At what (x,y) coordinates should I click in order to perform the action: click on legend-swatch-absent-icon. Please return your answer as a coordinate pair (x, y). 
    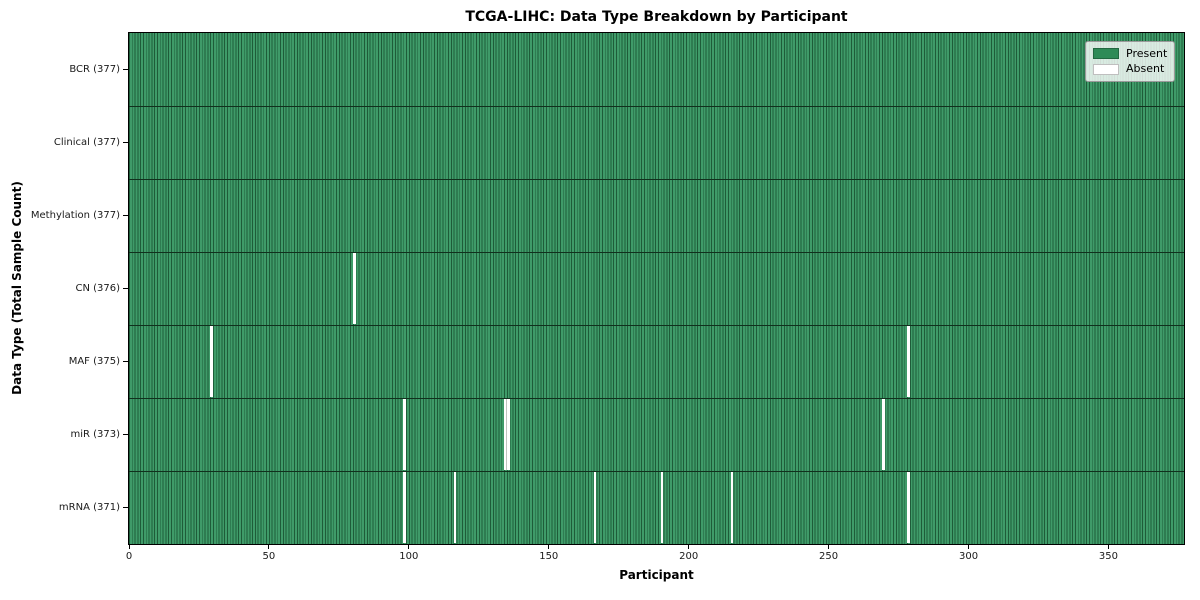
    Looking at the image, I should click on (1106, 69).